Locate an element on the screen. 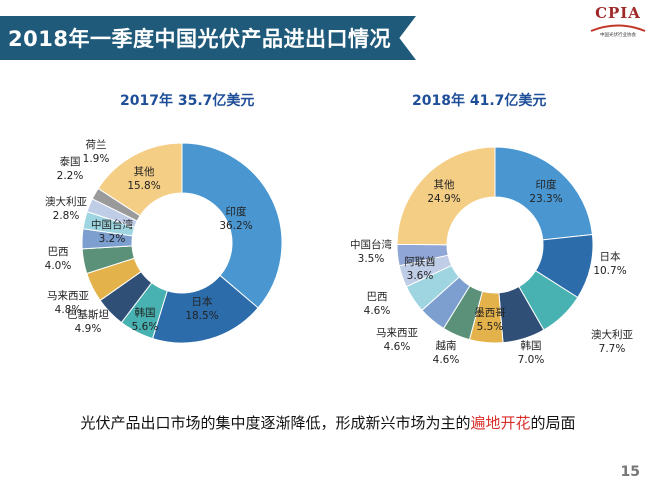  conclusion-before: 光伏产品出口市场的集中度逐渐降低，形成新兴市场为主的 is located at coordinates (275, 423).